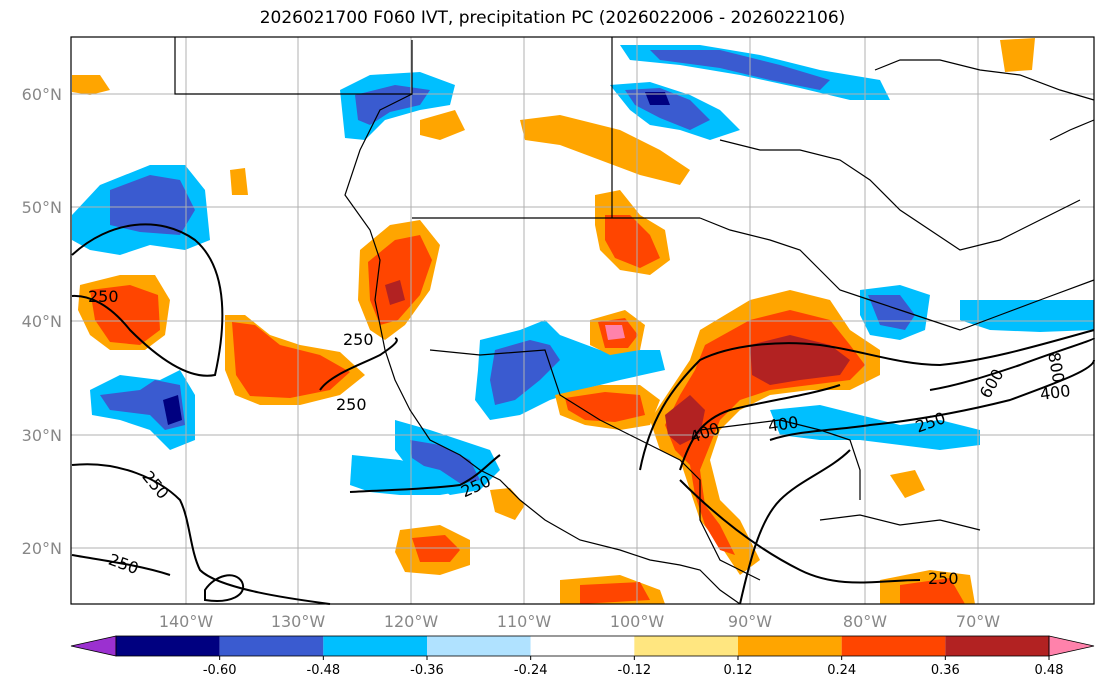  I want to click on lat-label: 40°N, so click(42, 321).